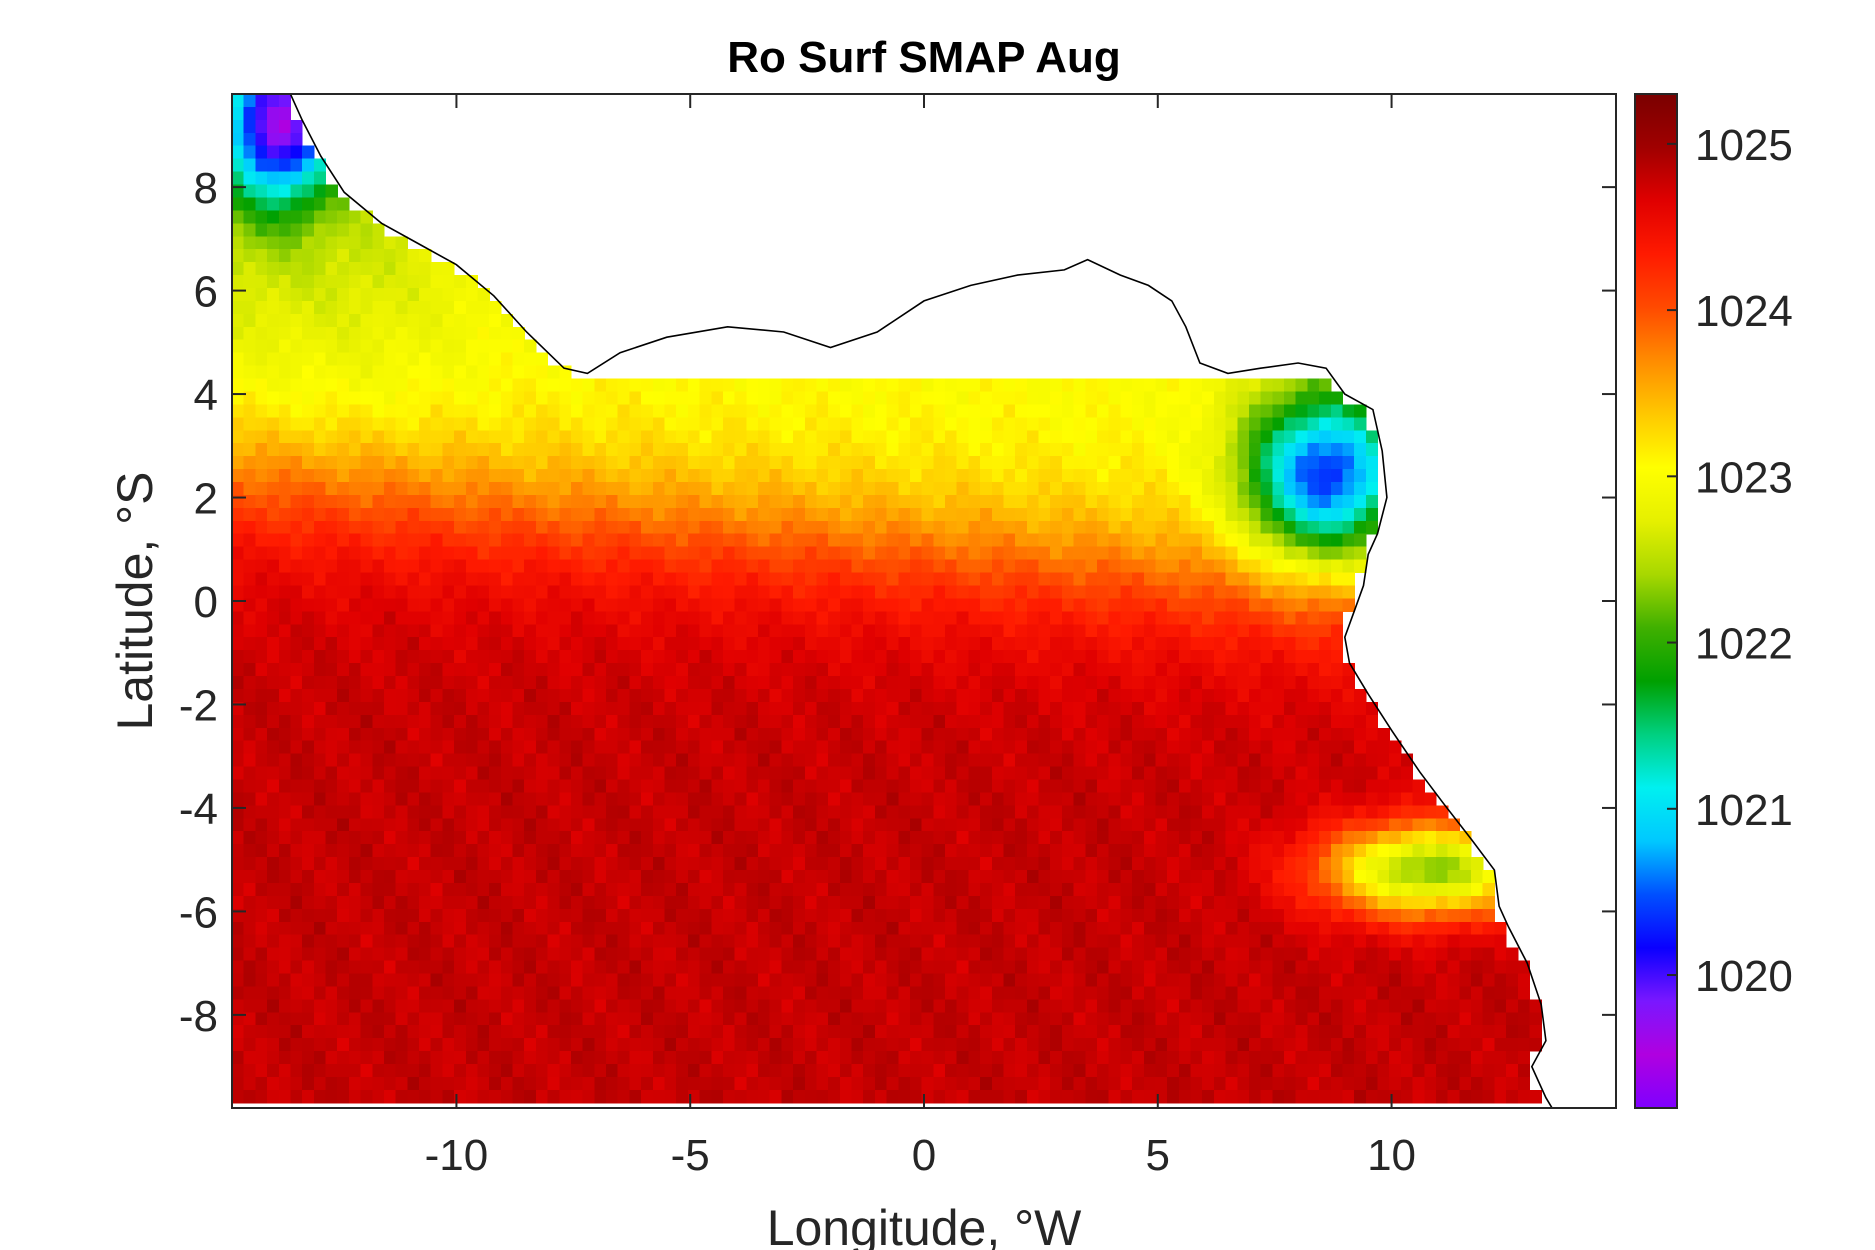 The height and width of the screenshot is (1250, 1875). Describe the element at coordinates (1744, 644) in the screenshot. I see `colorbar-tick-label: 1022` at that location.